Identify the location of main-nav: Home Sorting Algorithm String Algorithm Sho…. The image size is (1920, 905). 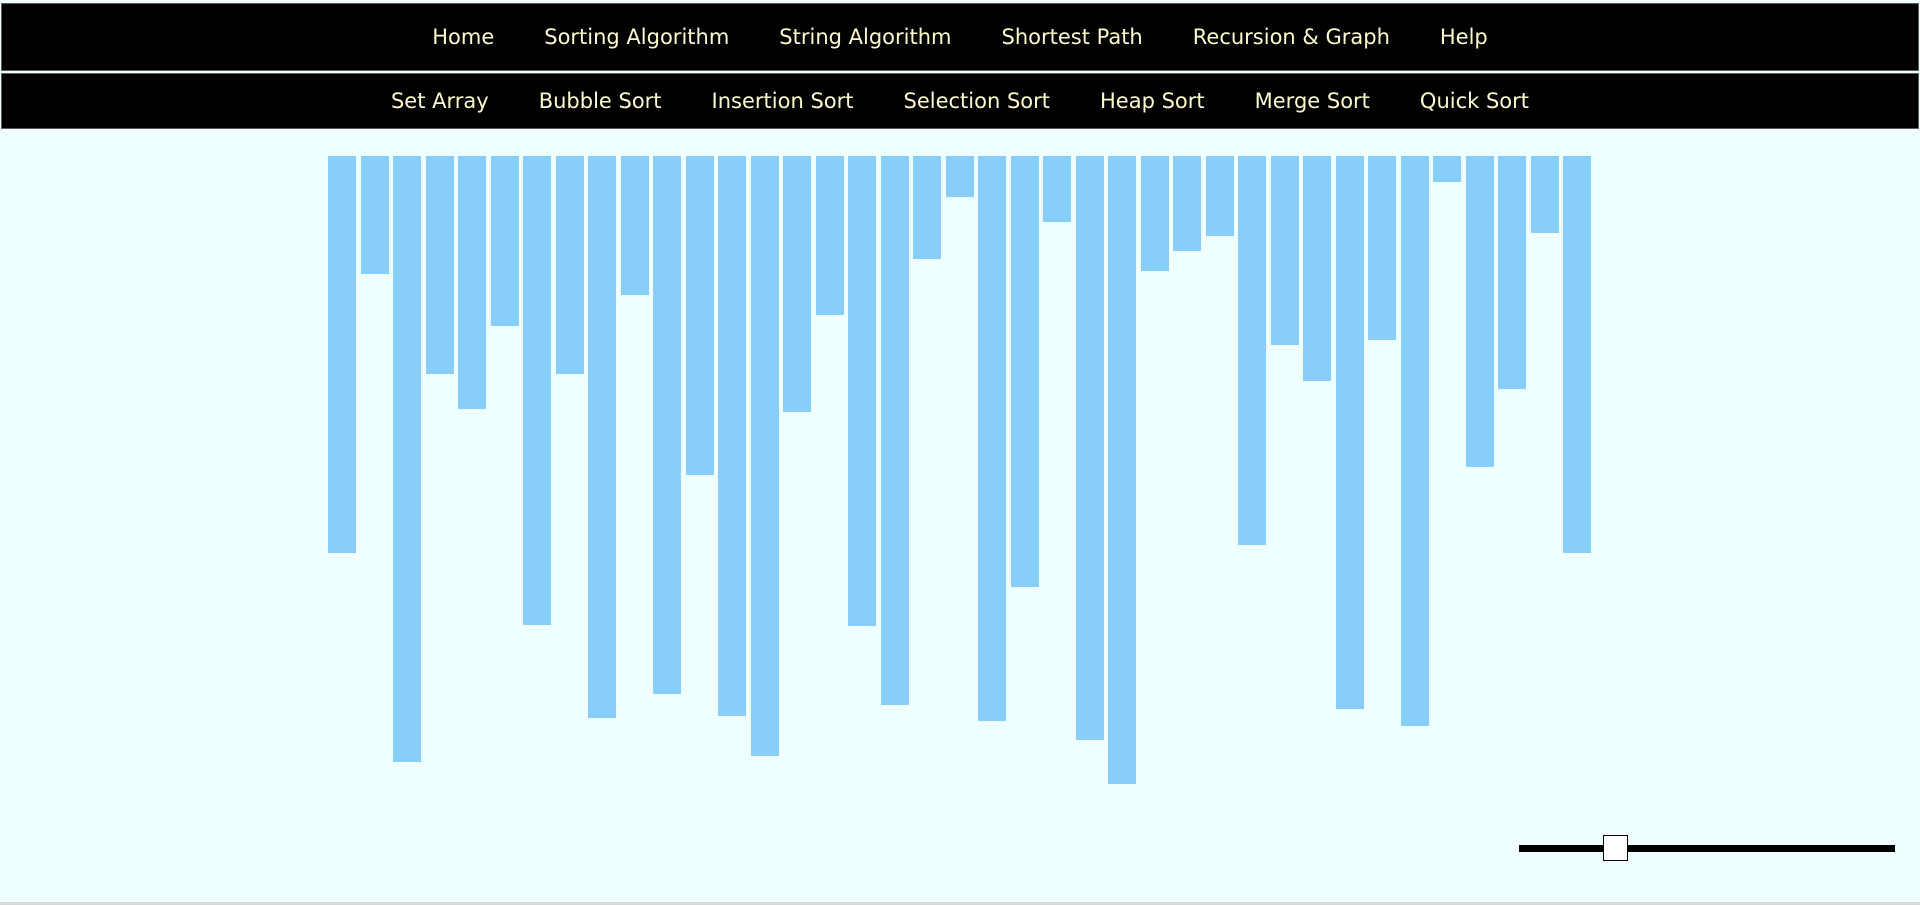
(960, 37).